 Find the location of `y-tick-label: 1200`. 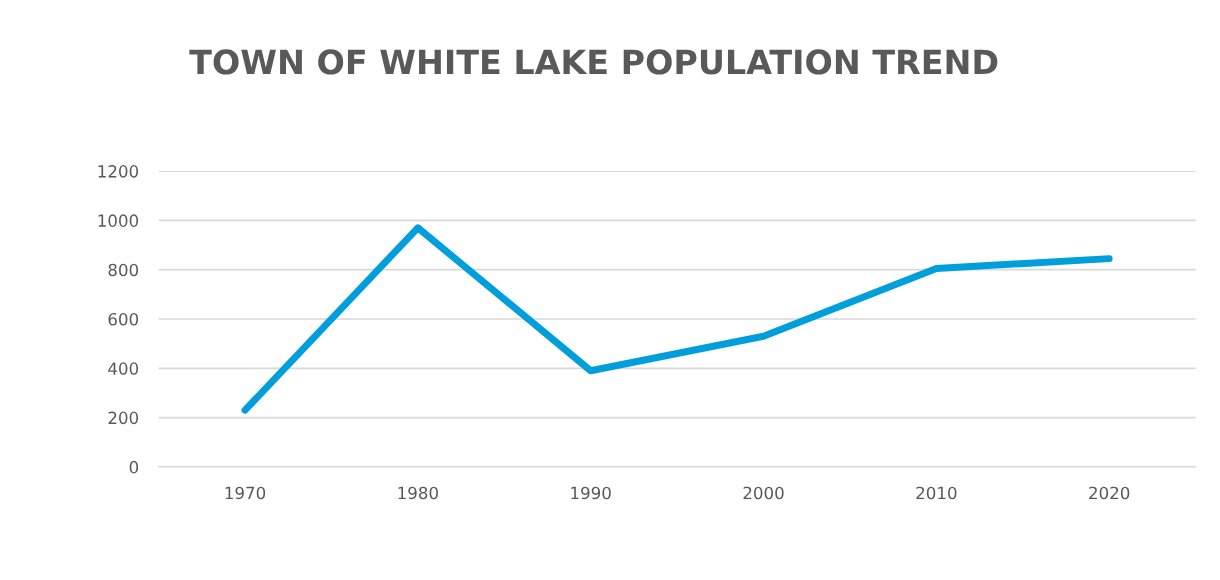

y-tick-label: 1200 is located at coordinates (118, 171).